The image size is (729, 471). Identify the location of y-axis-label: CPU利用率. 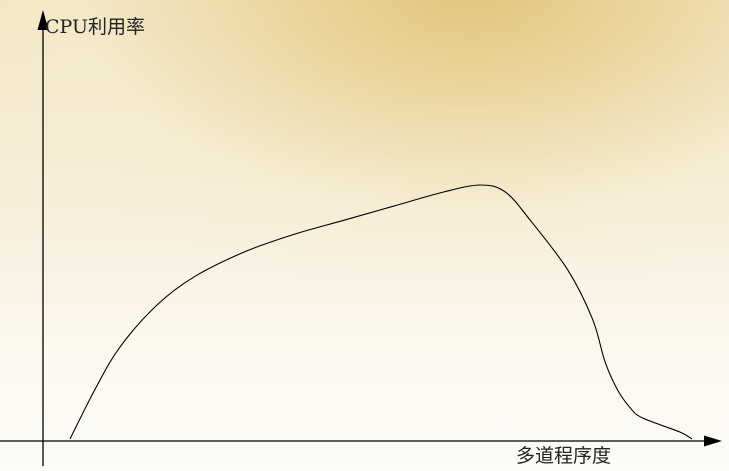
(95, 27).